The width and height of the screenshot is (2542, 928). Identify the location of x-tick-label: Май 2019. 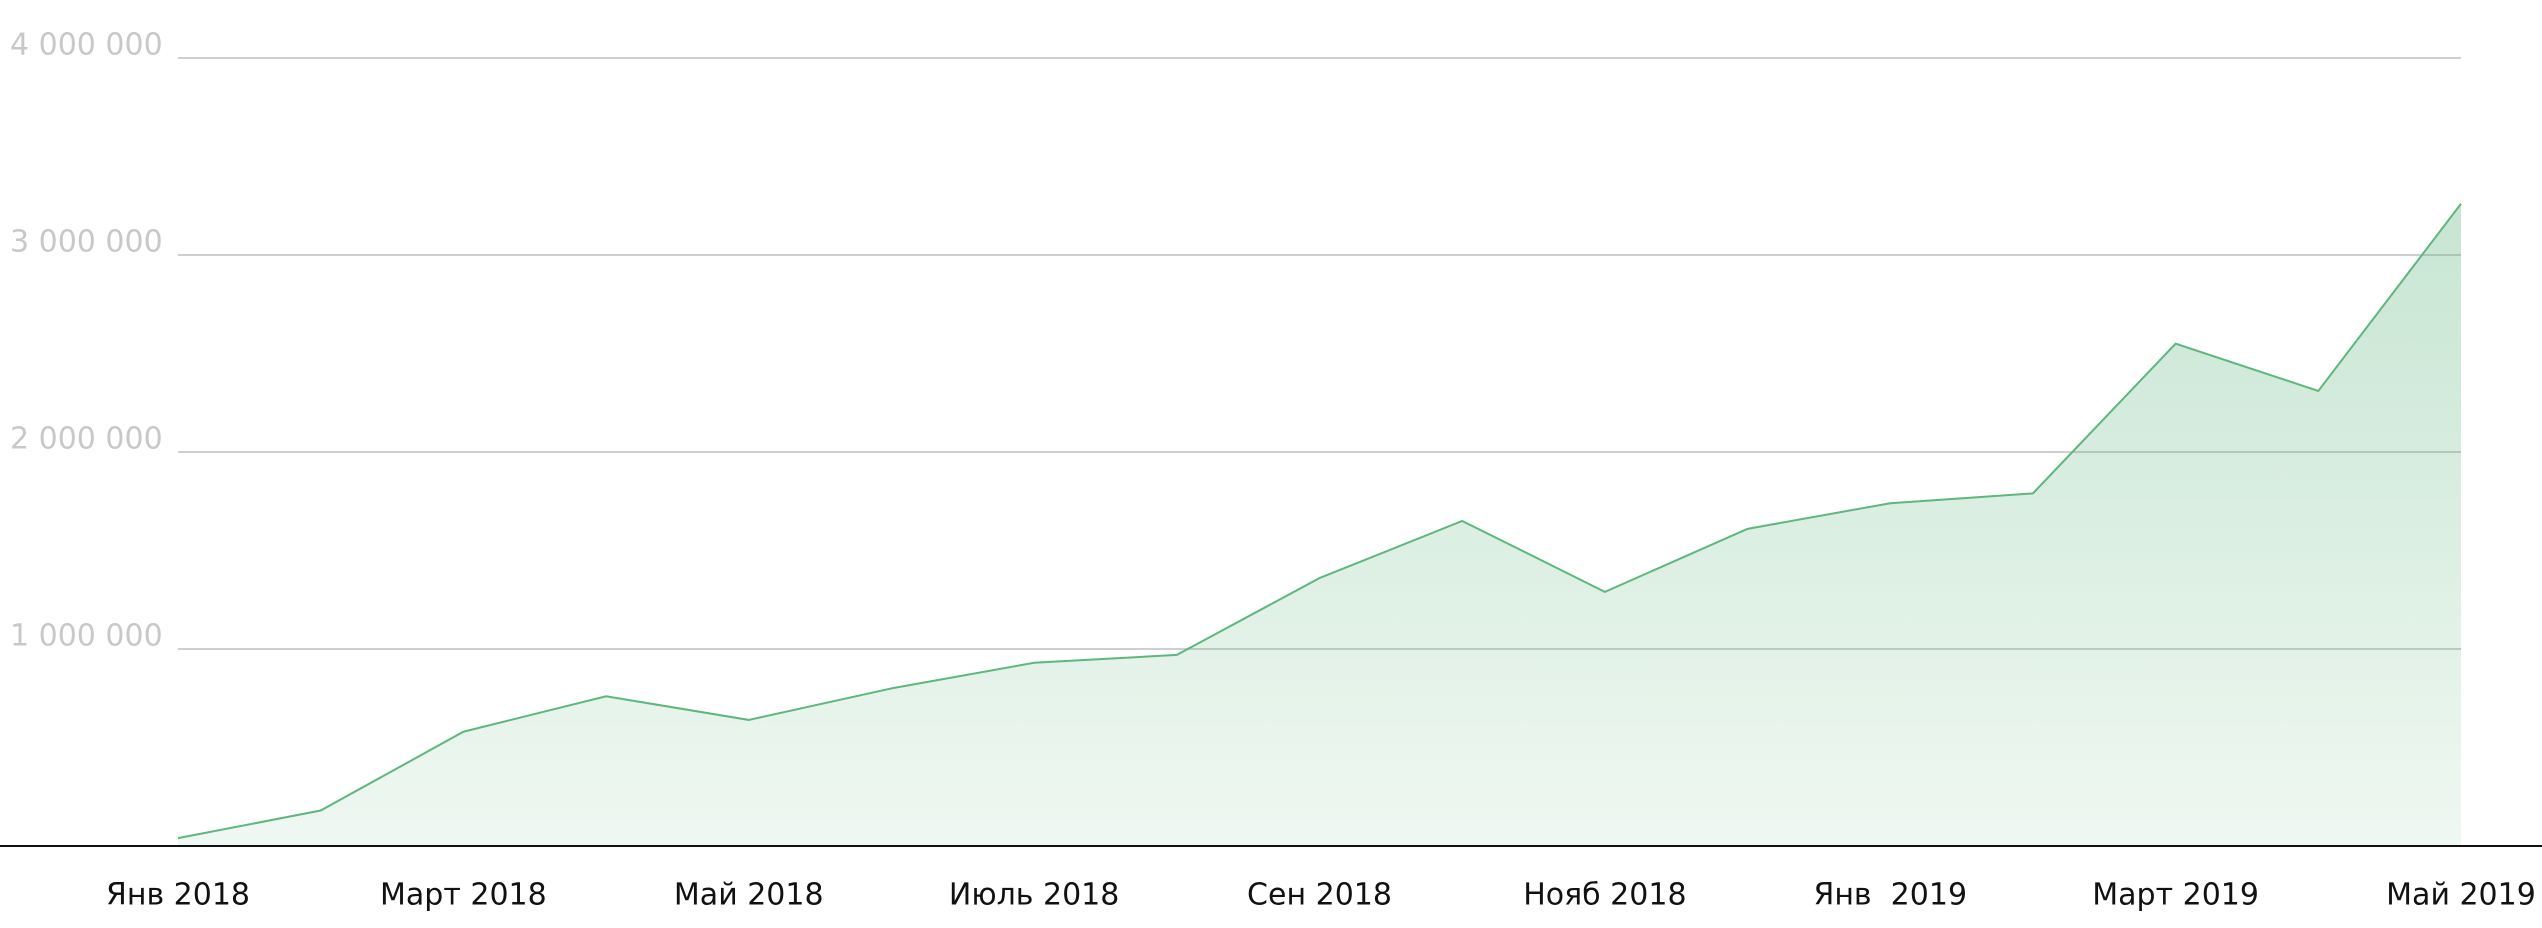
(2461, 895).